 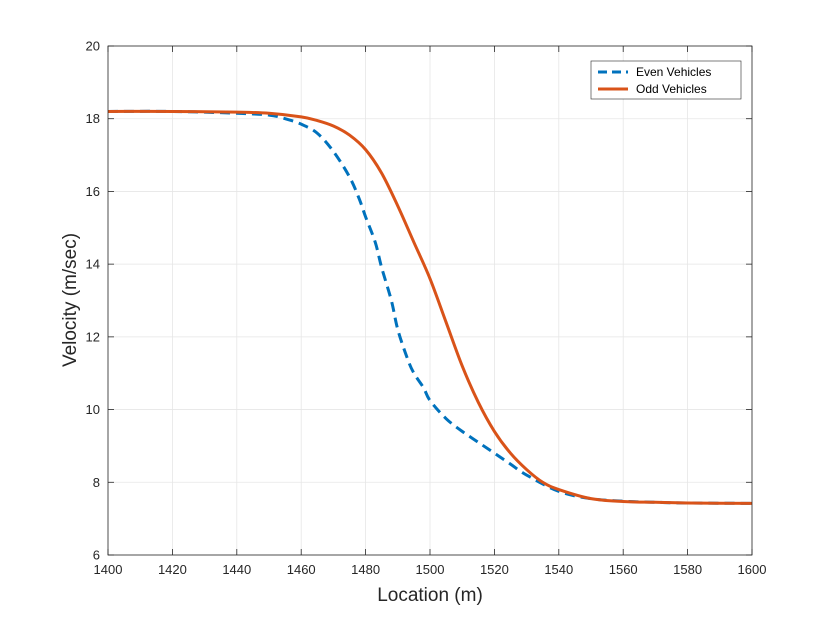 I want to click on legend: Even Vehicles Odd Vehicles, so click(x=666, y=80).